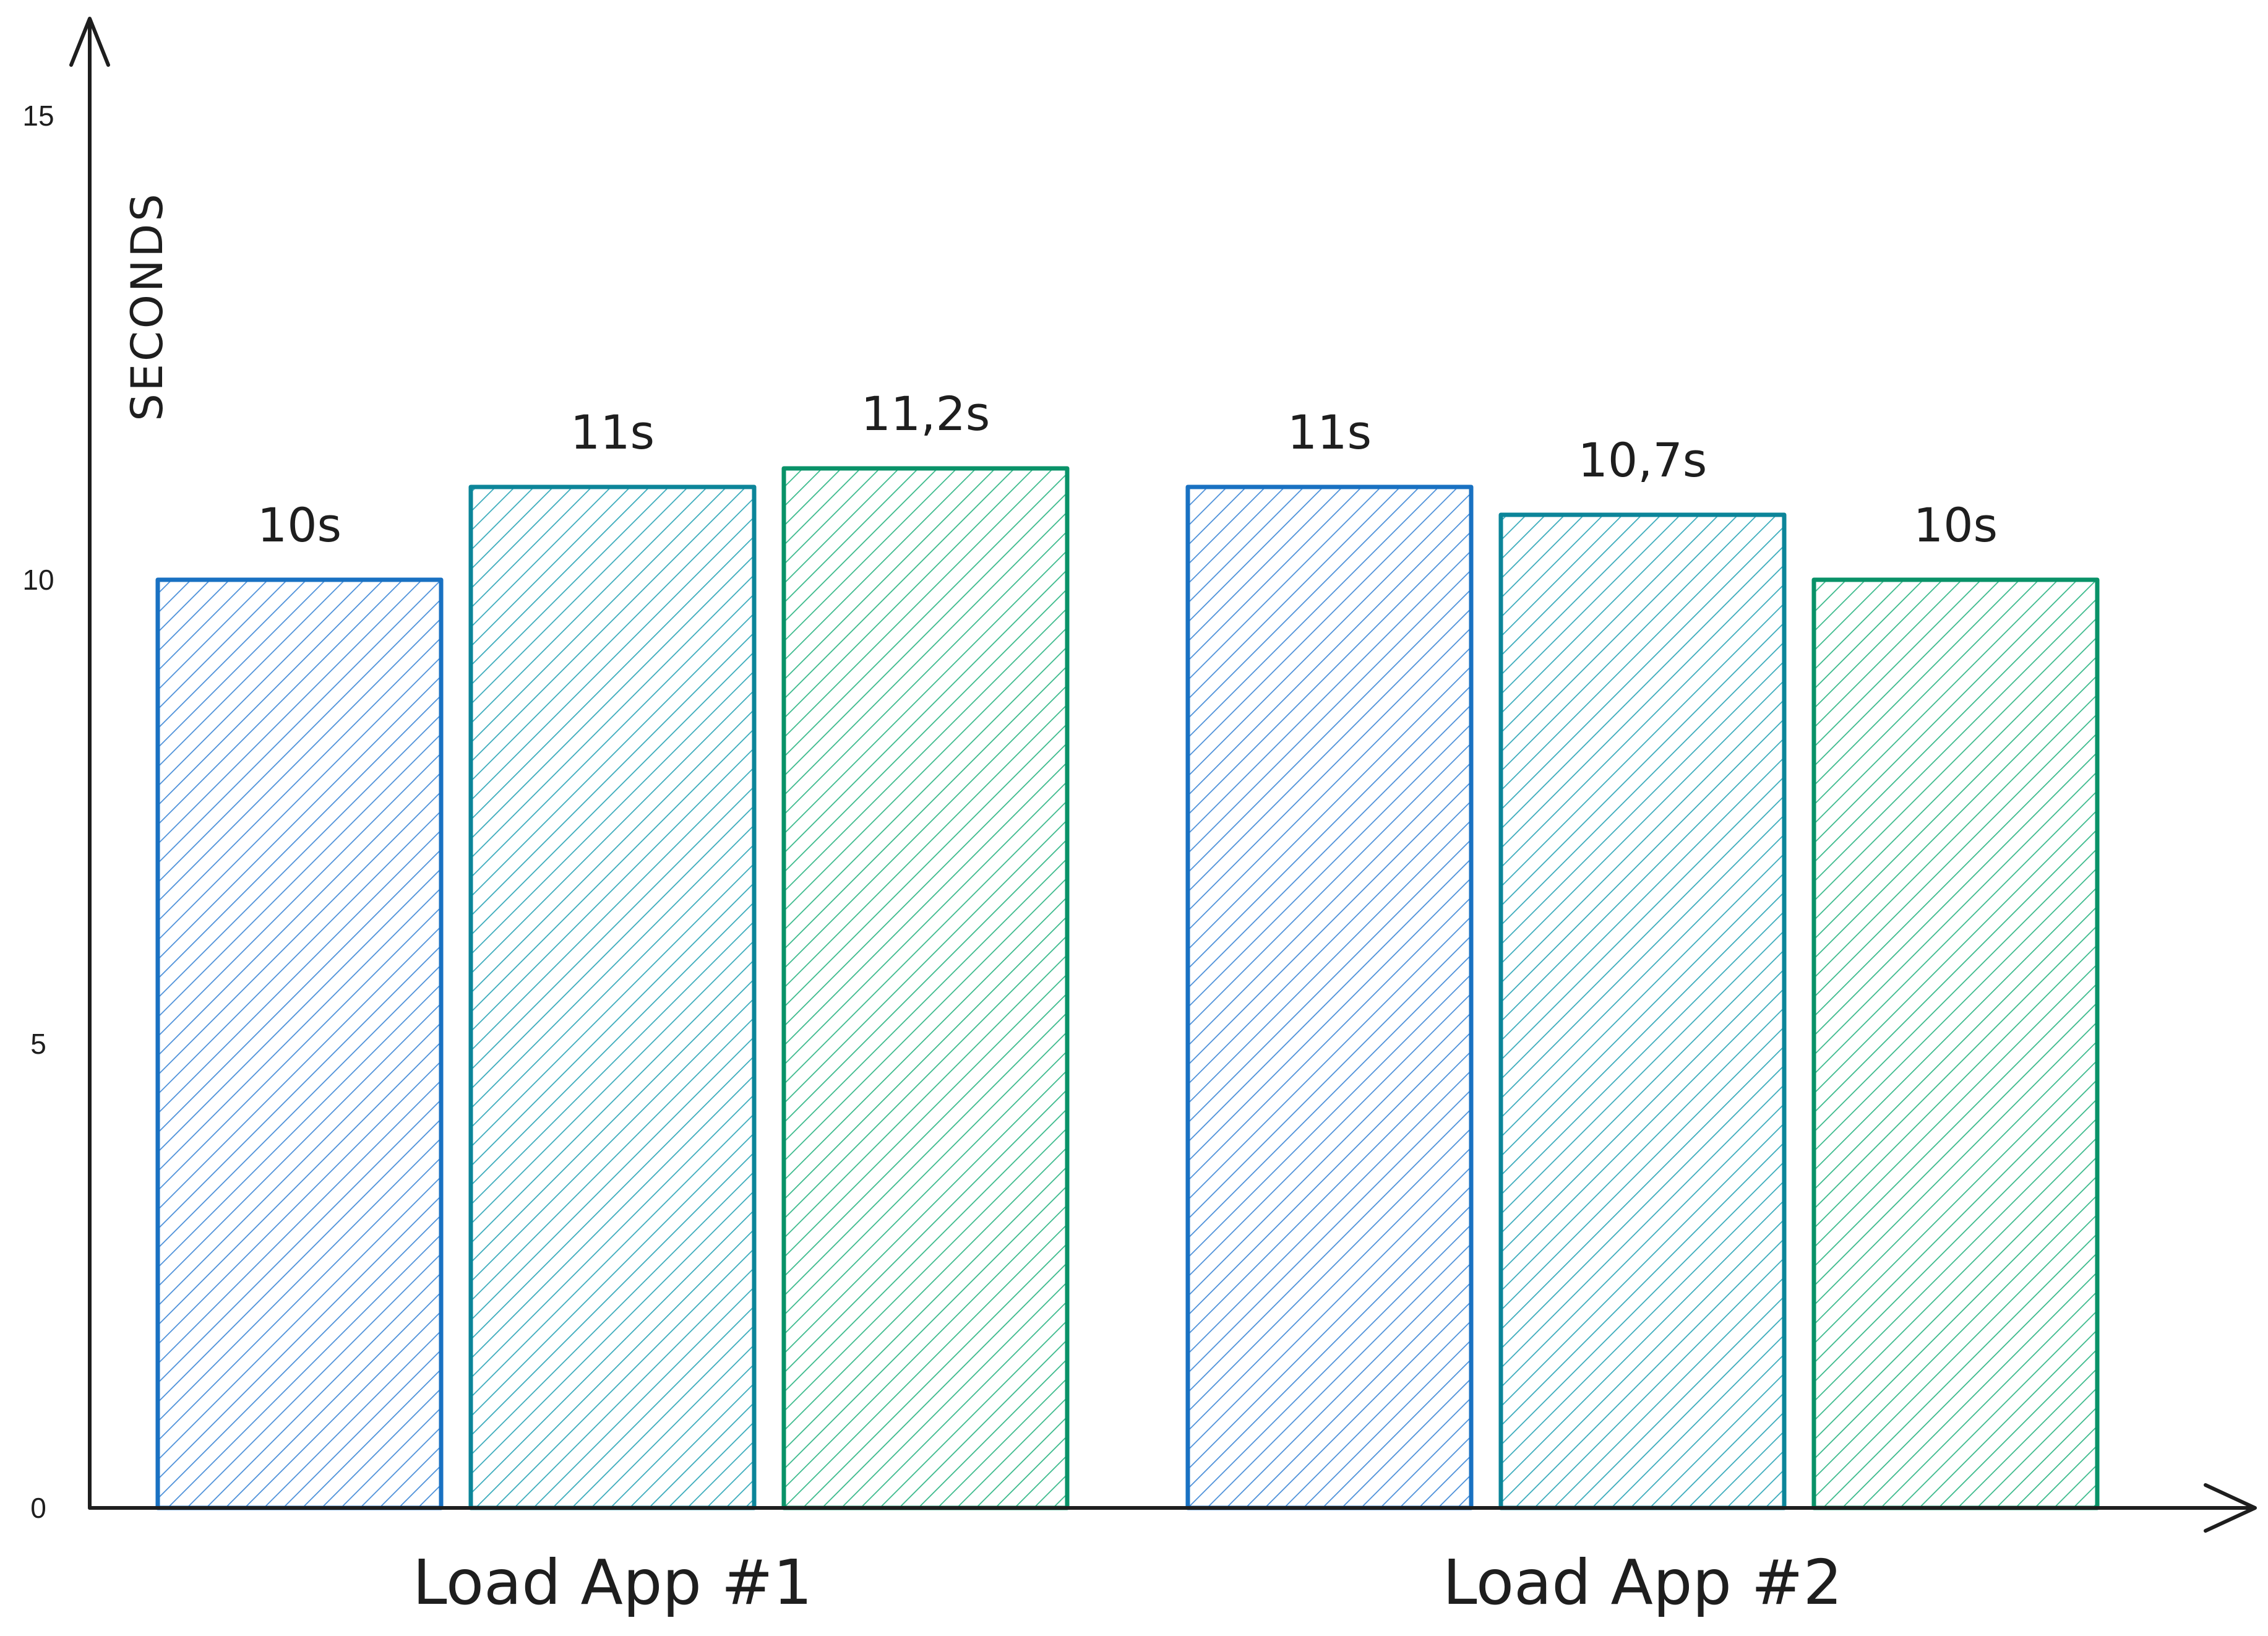 Image resolution: width=2268 pixels, height=1636 pixels. I want to click on bar-value-label: 10,7s, so click(1642, 461).